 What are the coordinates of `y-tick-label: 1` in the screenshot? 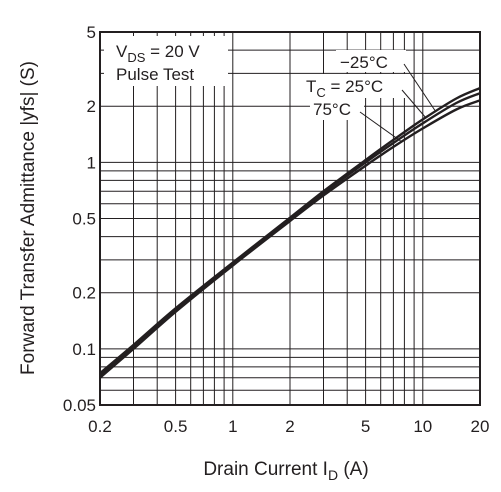 It's located at (91, 162).